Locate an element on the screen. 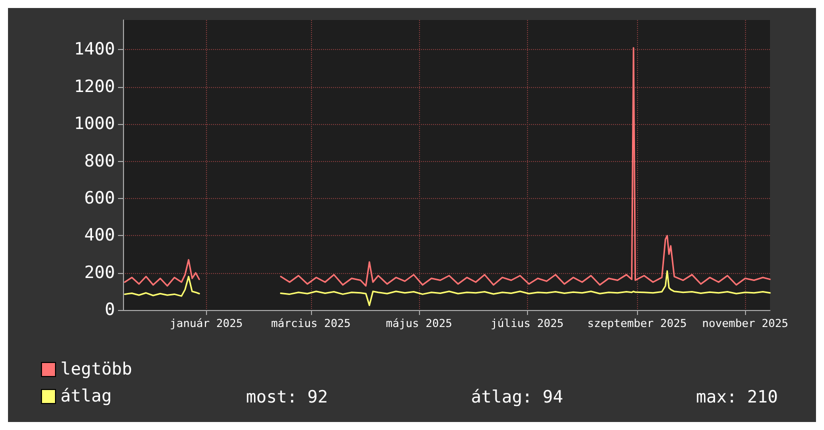 Image resolution: width=824 pixels, height=430 pixels. y-tick-label: 1200 is located at coordinates (94, 86).